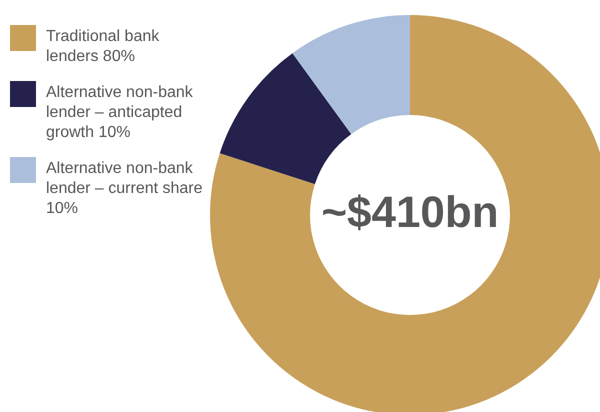 The height and width of the screenshot is (412, 600). What do you see at coordinates (410, 213) in the screenshot?
I see `text: ~$410bn` at bounding box center [410, 213].